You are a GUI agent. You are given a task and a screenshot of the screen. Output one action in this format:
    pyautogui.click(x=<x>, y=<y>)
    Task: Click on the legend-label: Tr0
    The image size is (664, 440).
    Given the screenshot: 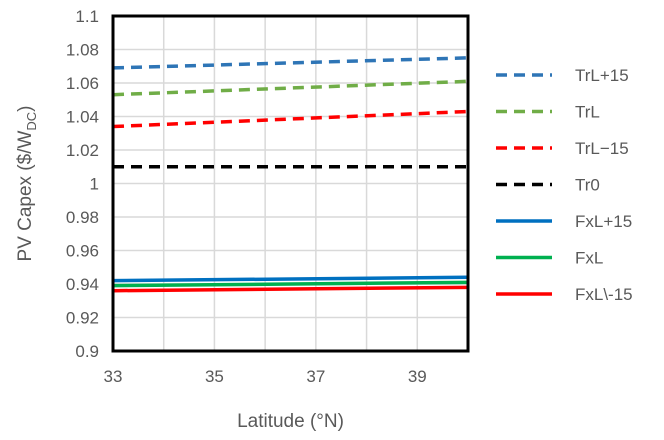 What is the action you would take?
    pyautogui.click(x=587, y=185)
    